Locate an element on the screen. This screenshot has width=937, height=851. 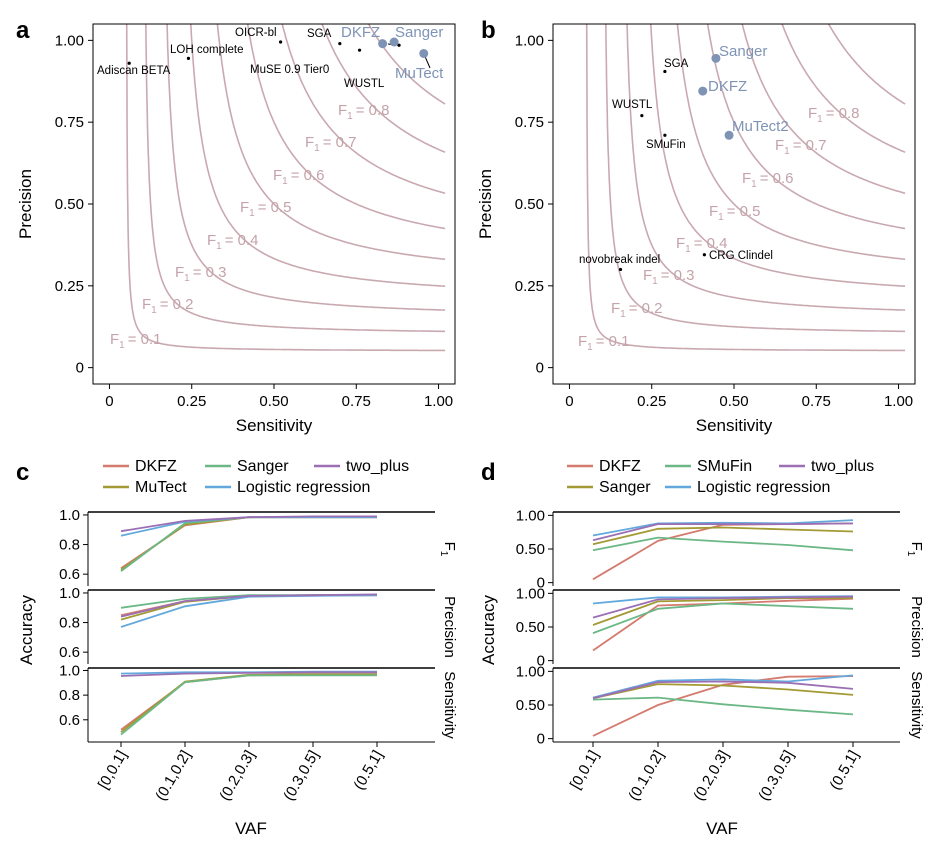
f1-contours is located at coordinates (285, 188).